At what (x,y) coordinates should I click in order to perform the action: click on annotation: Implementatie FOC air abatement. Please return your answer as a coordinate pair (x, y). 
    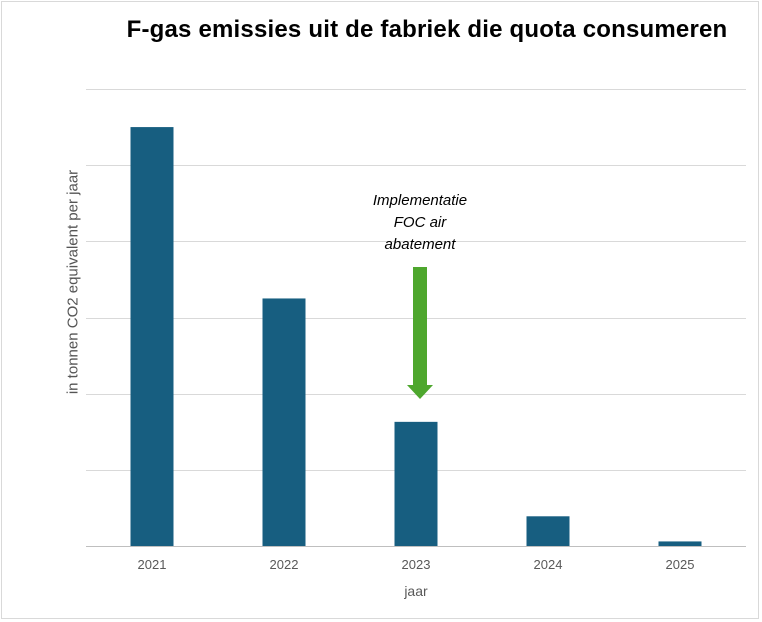
    Looking at the image, I should click on (420, 295).